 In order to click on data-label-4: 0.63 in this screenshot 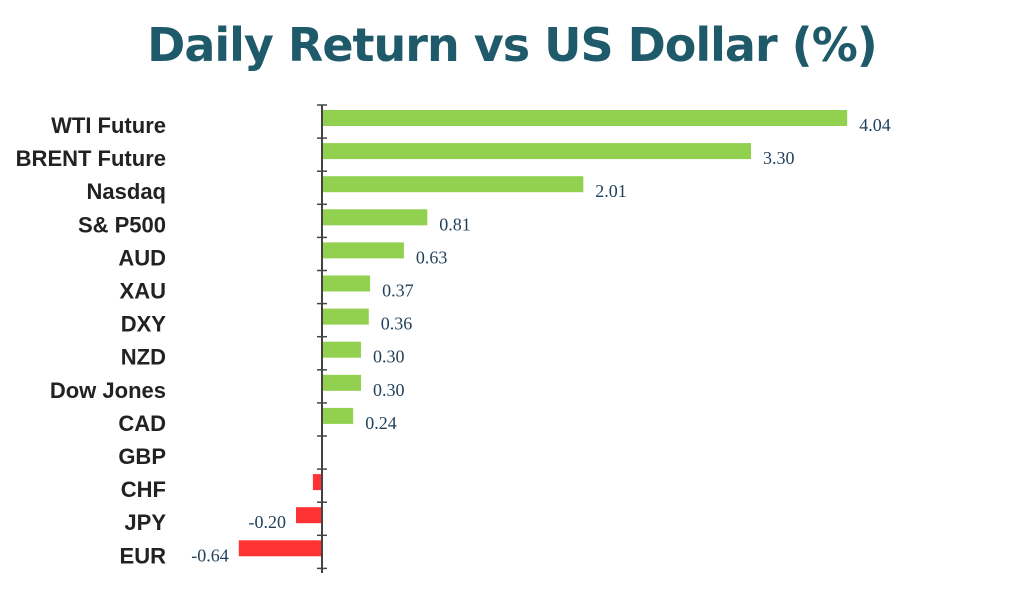, I will do `click(432, 257)`.